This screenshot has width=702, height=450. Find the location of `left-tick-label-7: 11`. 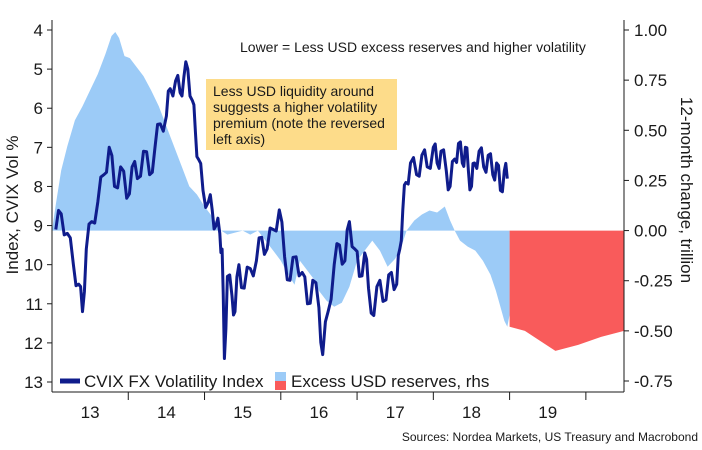

left-tick-label-7: 11 is located at coordinates (34, 304).